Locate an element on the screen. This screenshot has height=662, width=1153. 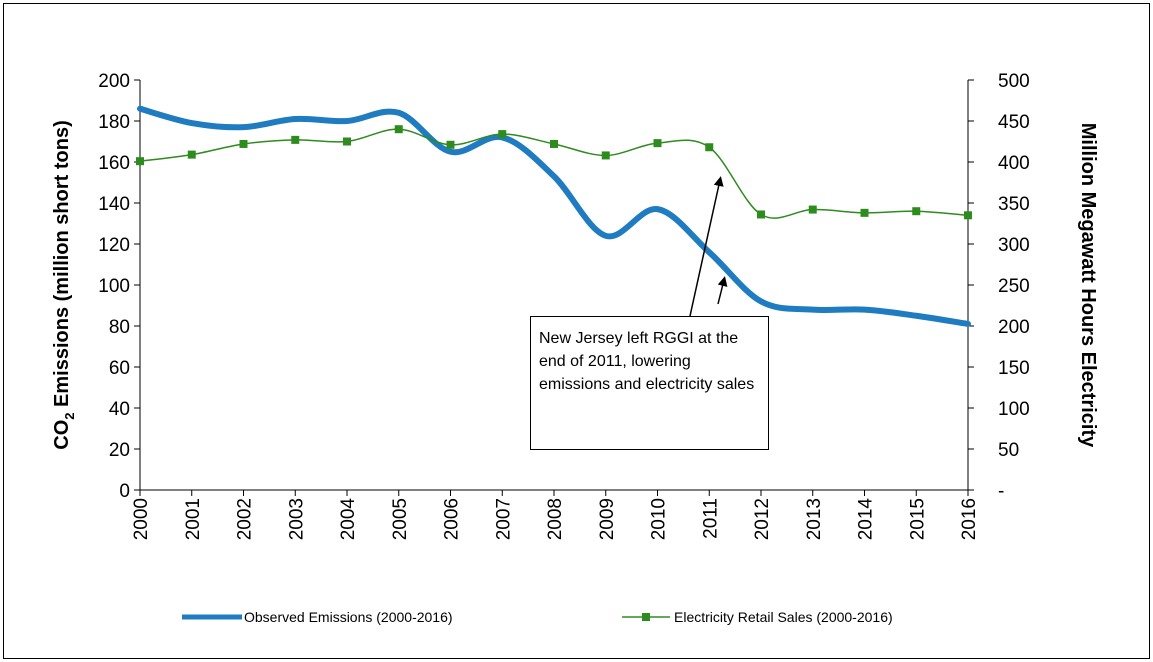
annotation-arrow-emissions is located at coordinates (722, 290).